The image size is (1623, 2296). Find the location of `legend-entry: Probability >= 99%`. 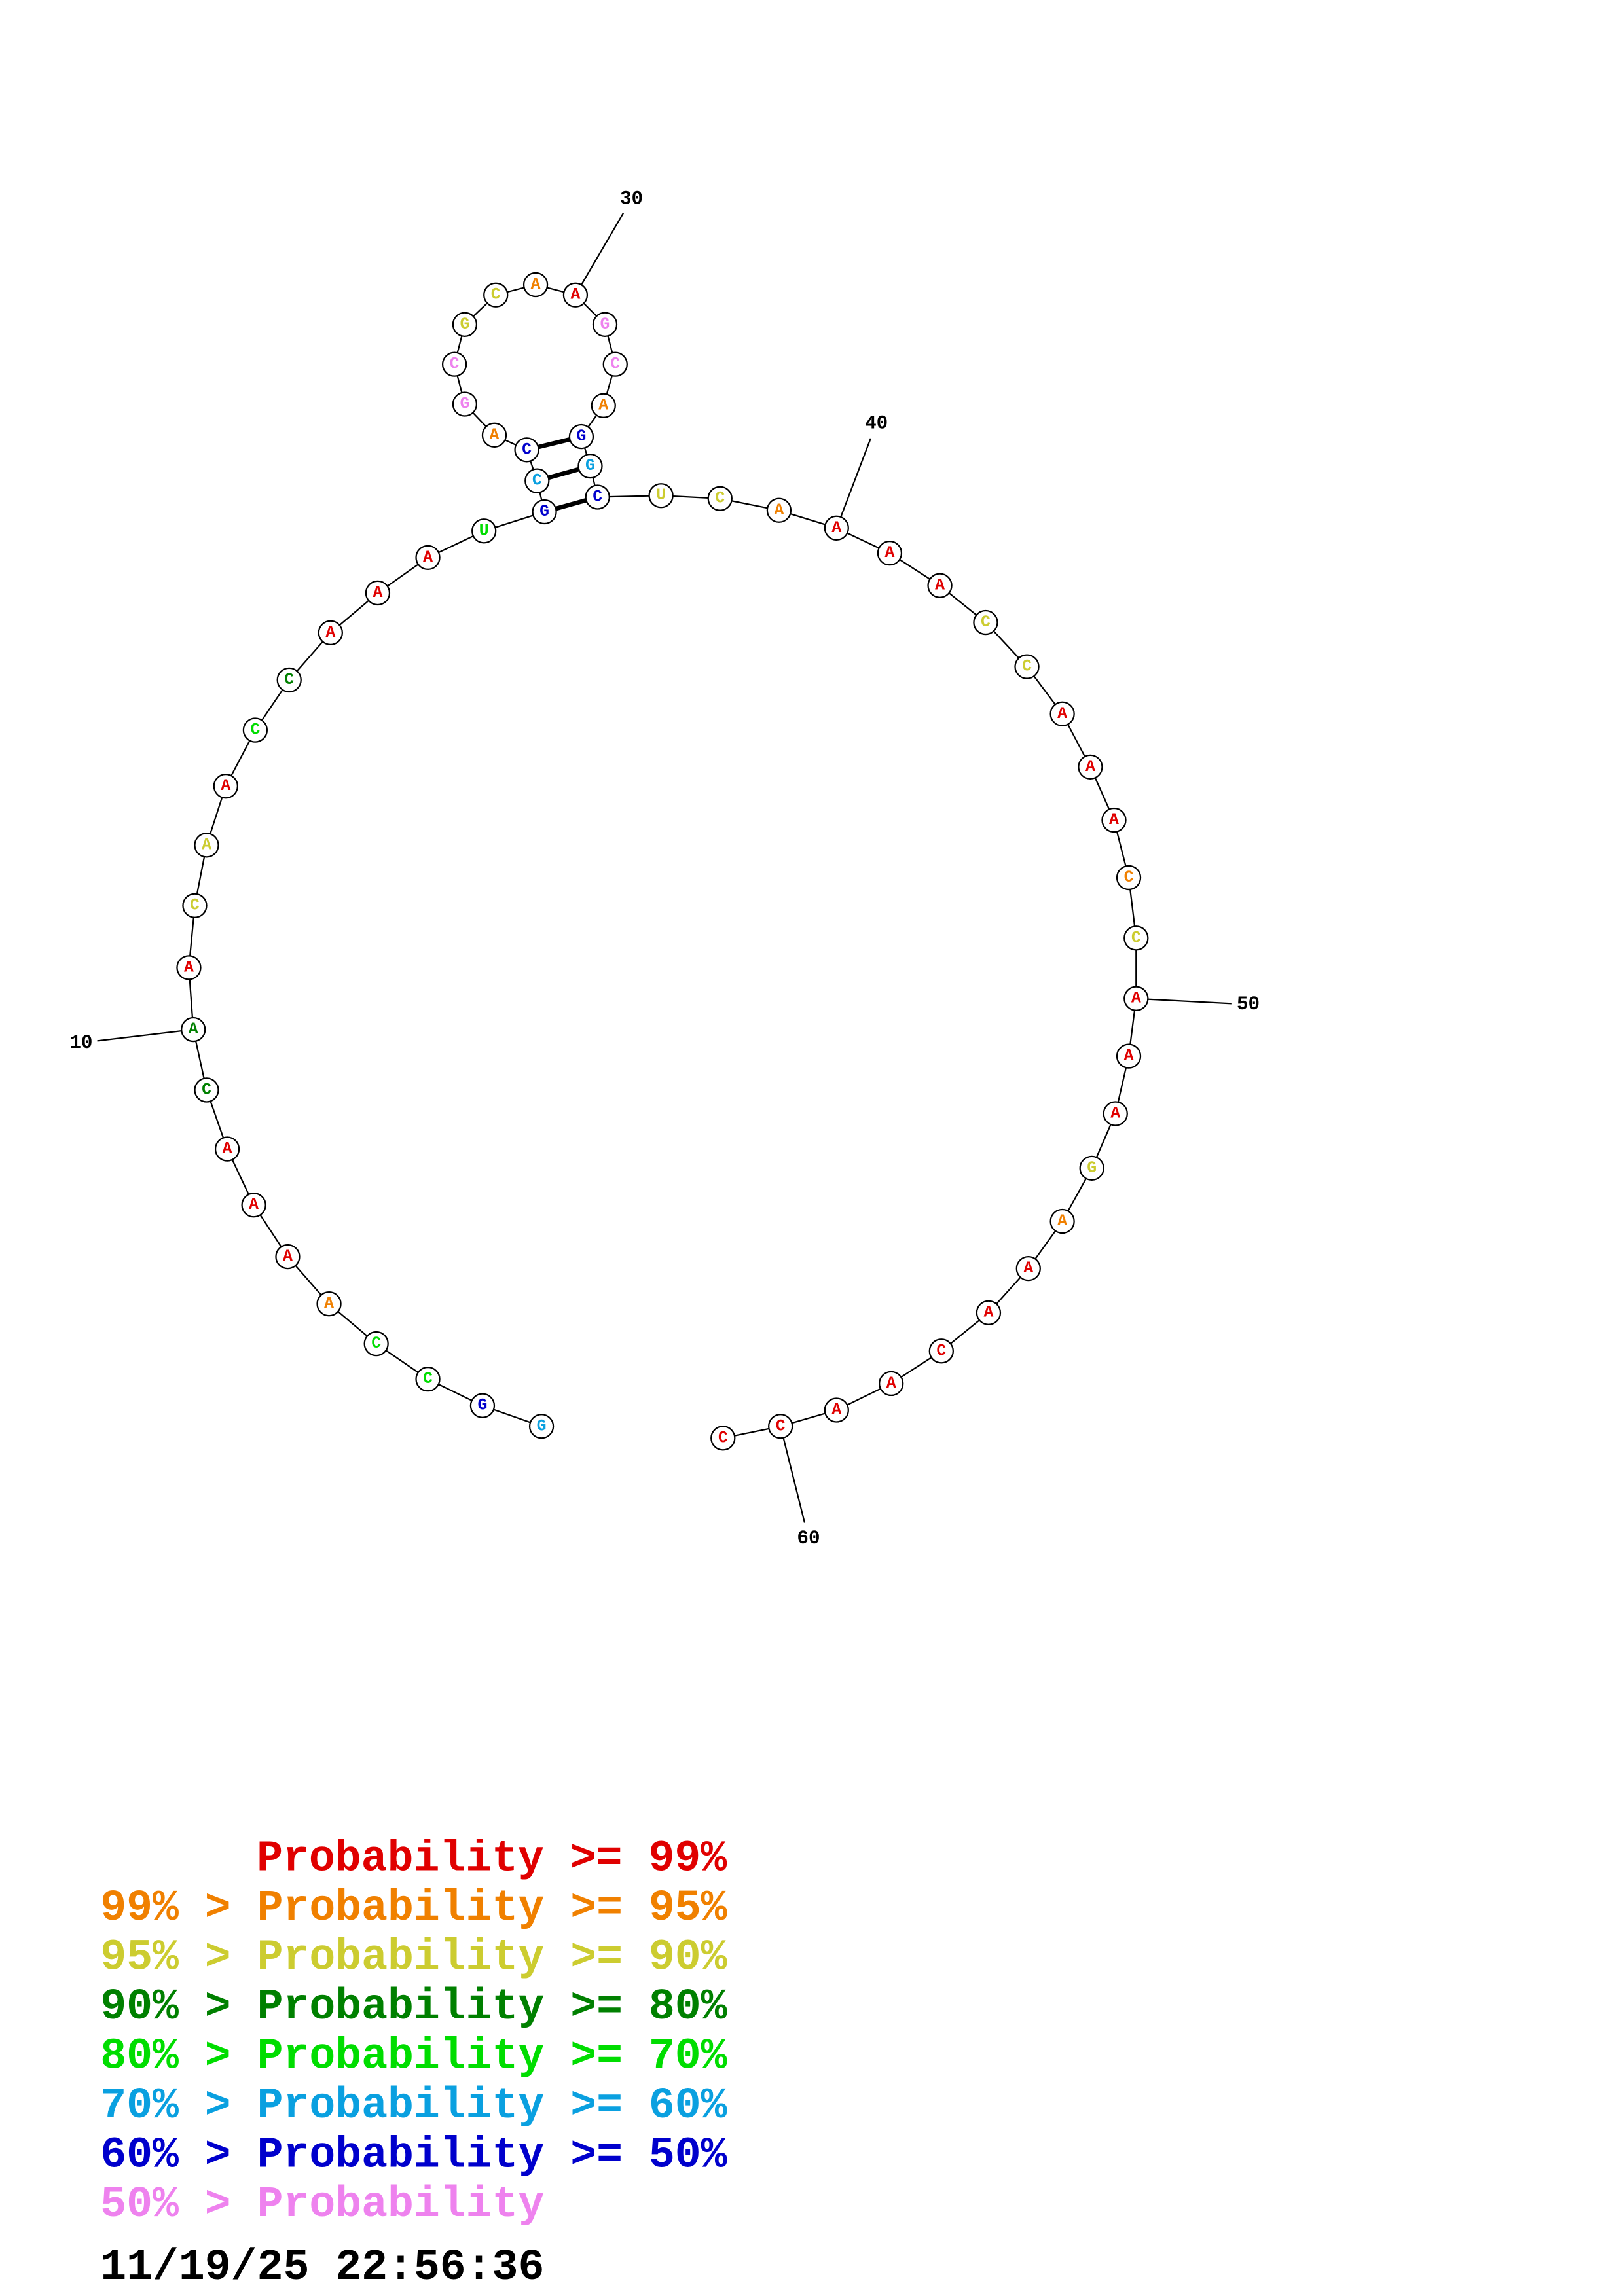

legend-entry: Probability >= 99% is located at coordinates (492, 1859).